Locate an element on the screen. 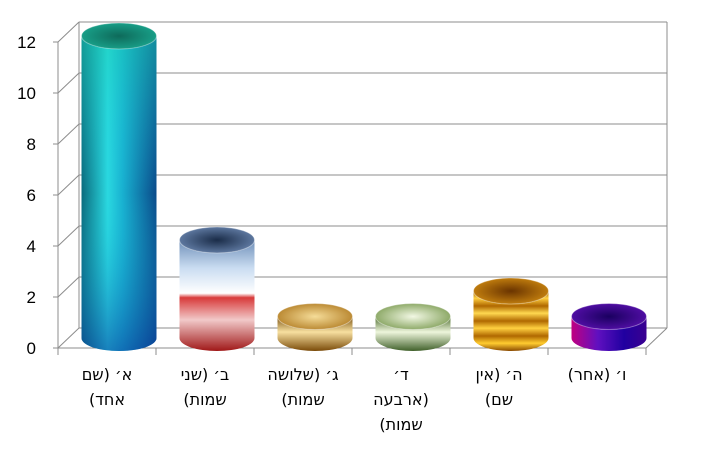 The width and height of the screenshot is (709, 457). y-tick-label: 8 is located at coordinates (31, 144).